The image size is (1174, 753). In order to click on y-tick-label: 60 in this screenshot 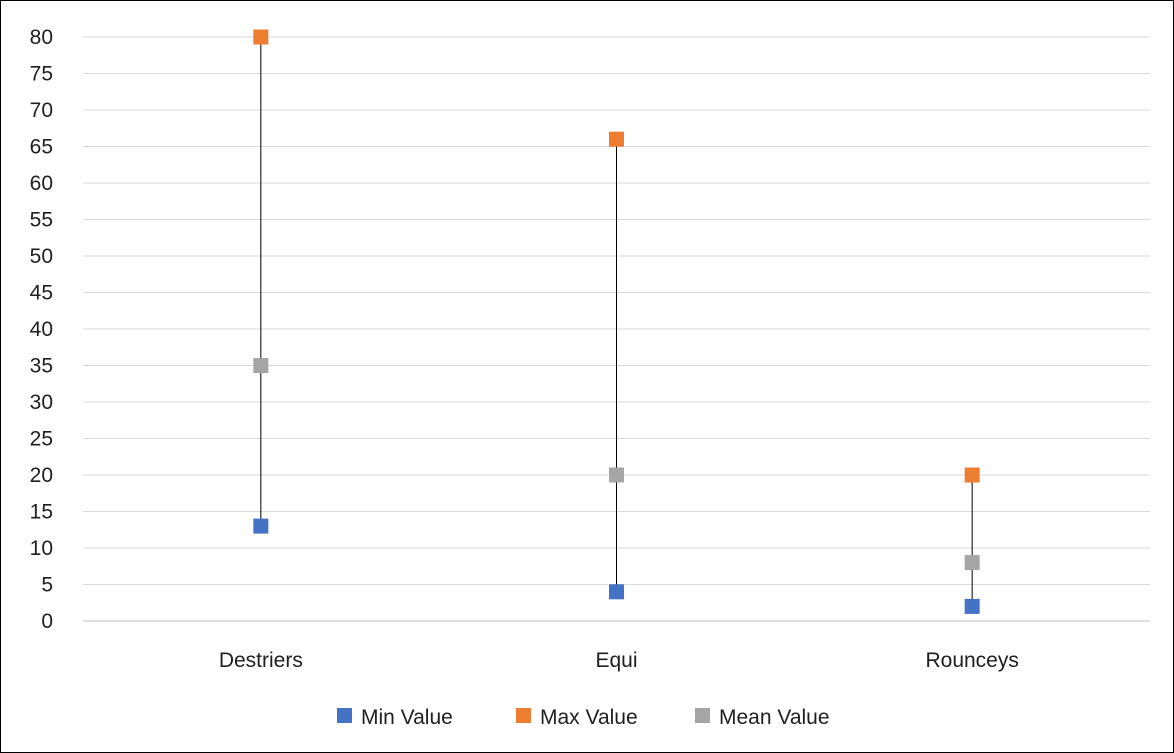, I will do `click(41, 183)`.